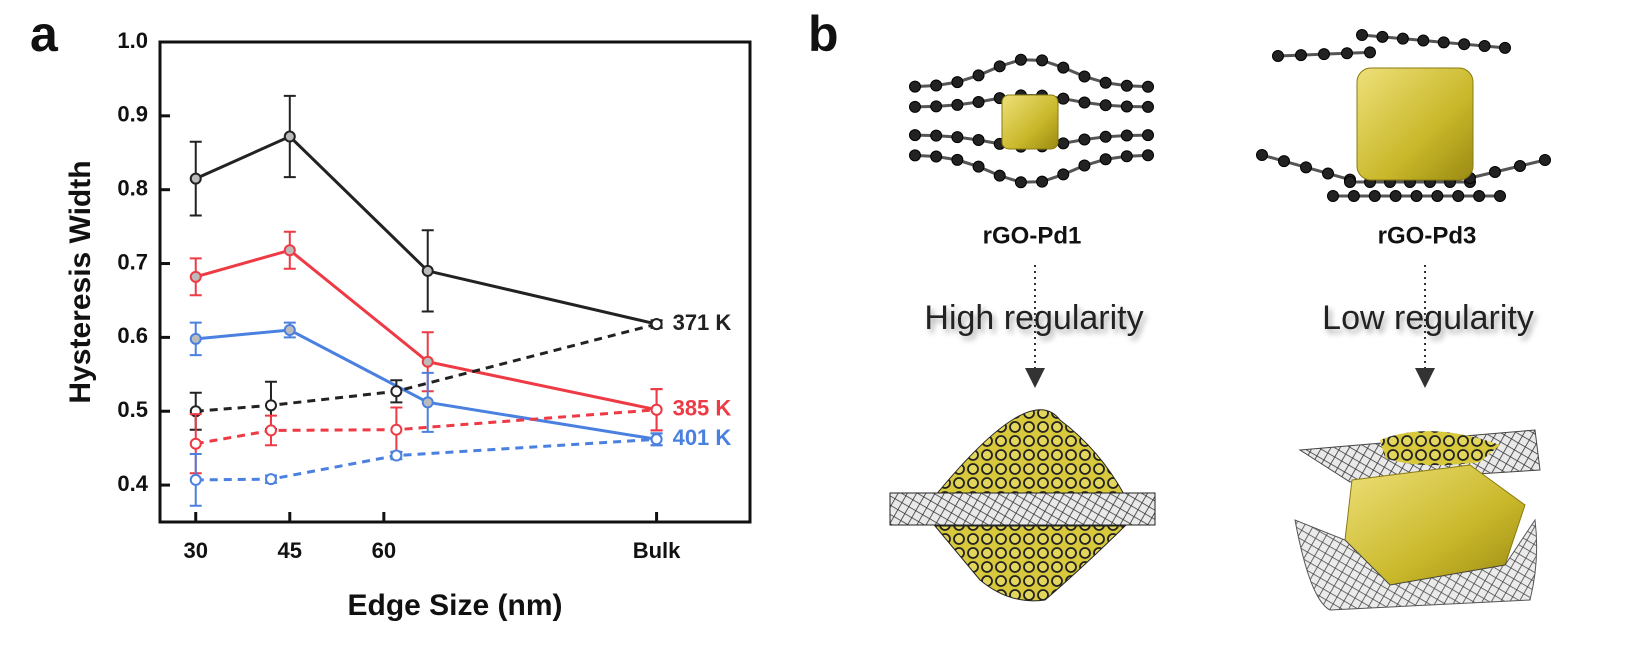 Image resolution: width=1634 pixels, height=660 pixels. Describe the element at coordinates (1033, 318) in the screenshot. I see `caption: High regularity` at that location.